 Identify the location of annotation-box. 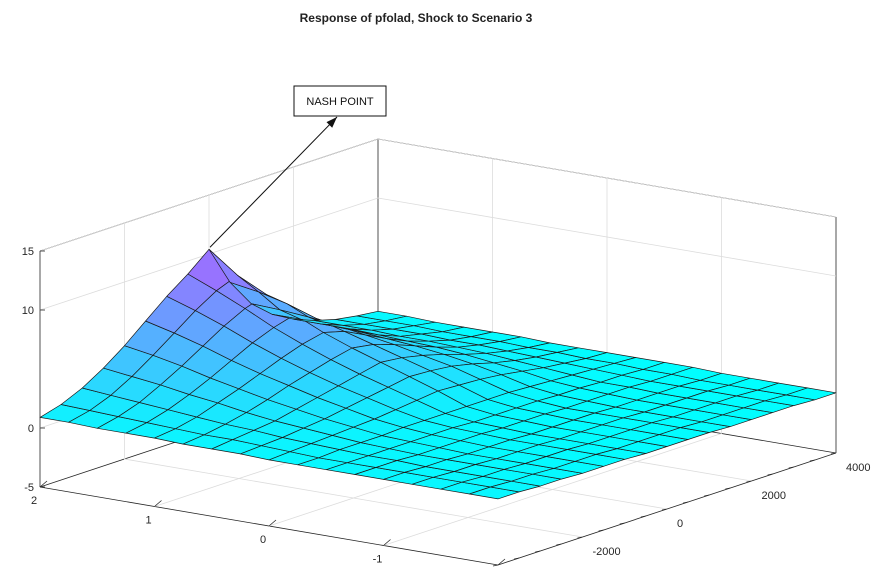
(340, 101).